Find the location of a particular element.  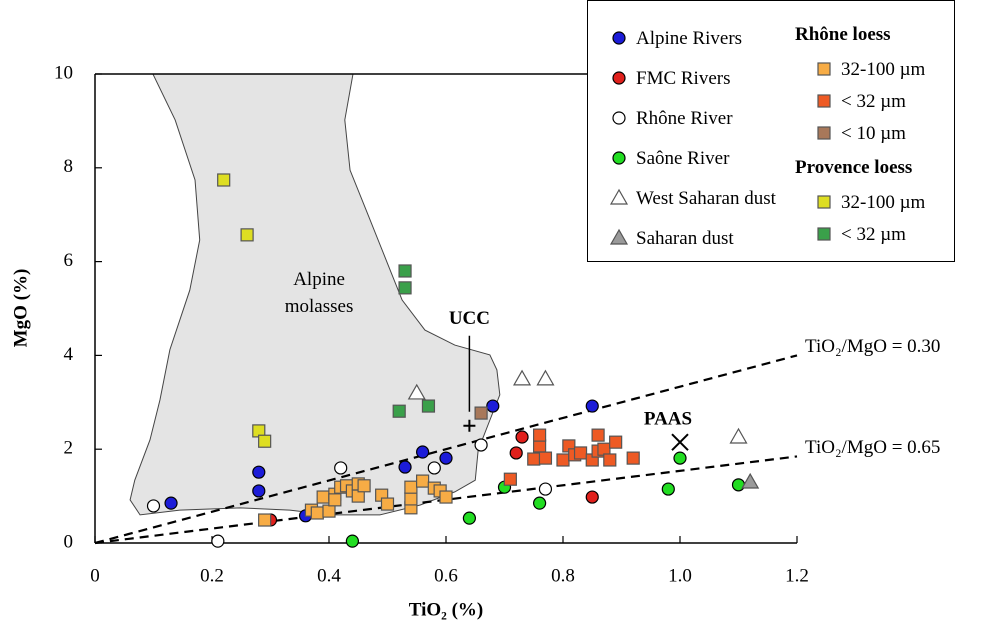

reference-label: PAAS is located at coordinates (668, 419).